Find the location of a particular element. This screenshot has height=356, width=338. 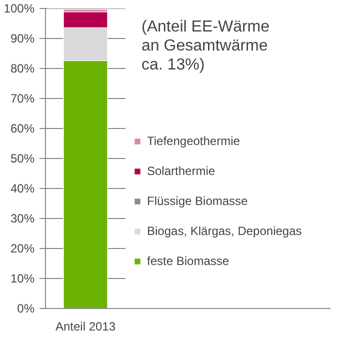

legend-label: Tiefengeothermie is located at coordinates (193, 141).